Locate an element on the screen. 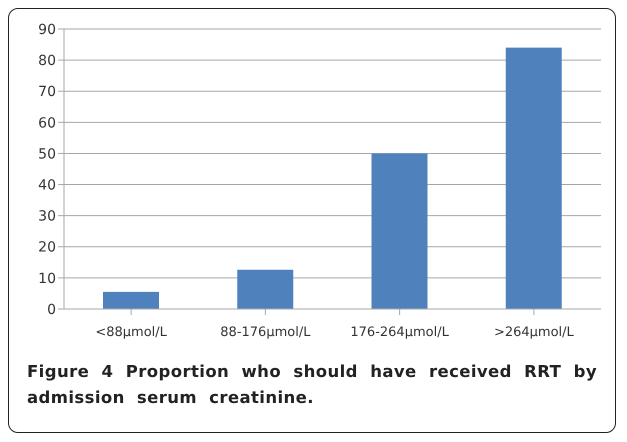 The image size is (627, 442). y-tick-label: 50 is located at coordinates (47, 154).